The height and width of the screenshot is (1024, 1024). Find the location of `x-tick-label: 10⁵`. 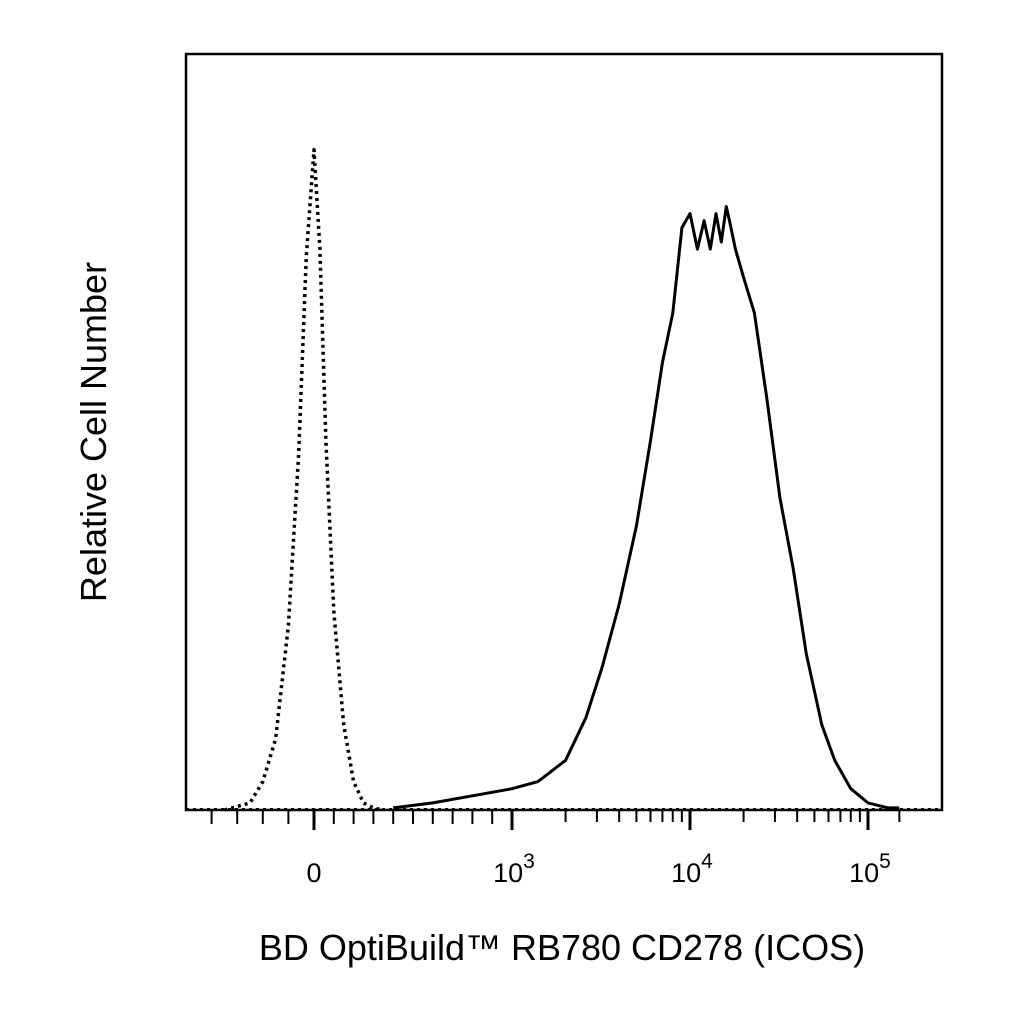

x-tick-label: 10⁵ is located at coordinates (870, 869).